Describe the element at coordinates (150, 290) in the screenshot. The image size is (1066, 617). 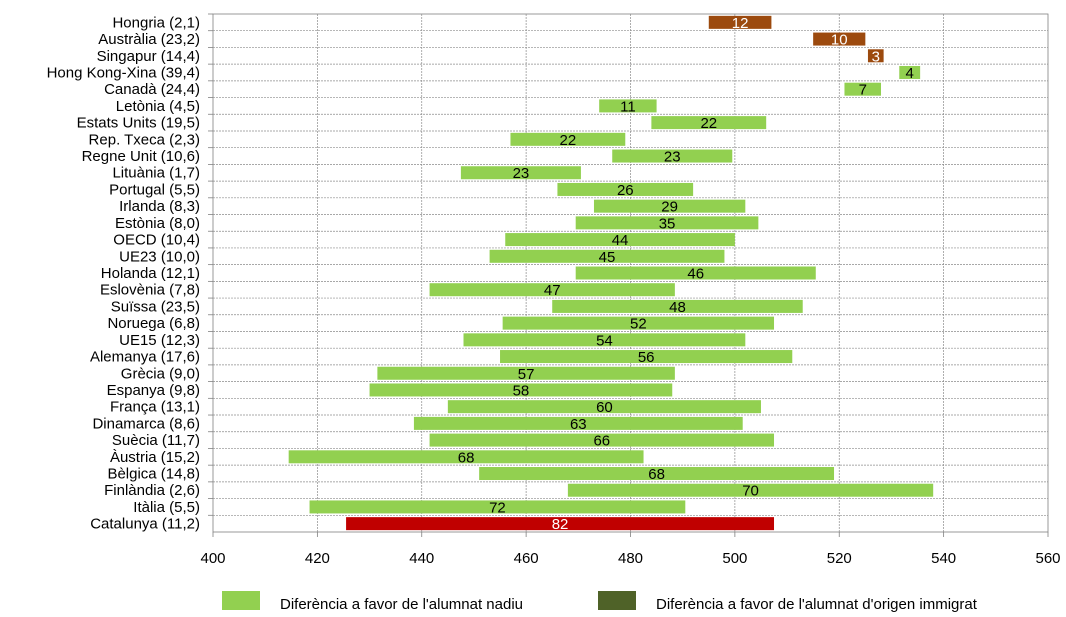
I see `category-label: Eslovènia (7,8)` at that location.